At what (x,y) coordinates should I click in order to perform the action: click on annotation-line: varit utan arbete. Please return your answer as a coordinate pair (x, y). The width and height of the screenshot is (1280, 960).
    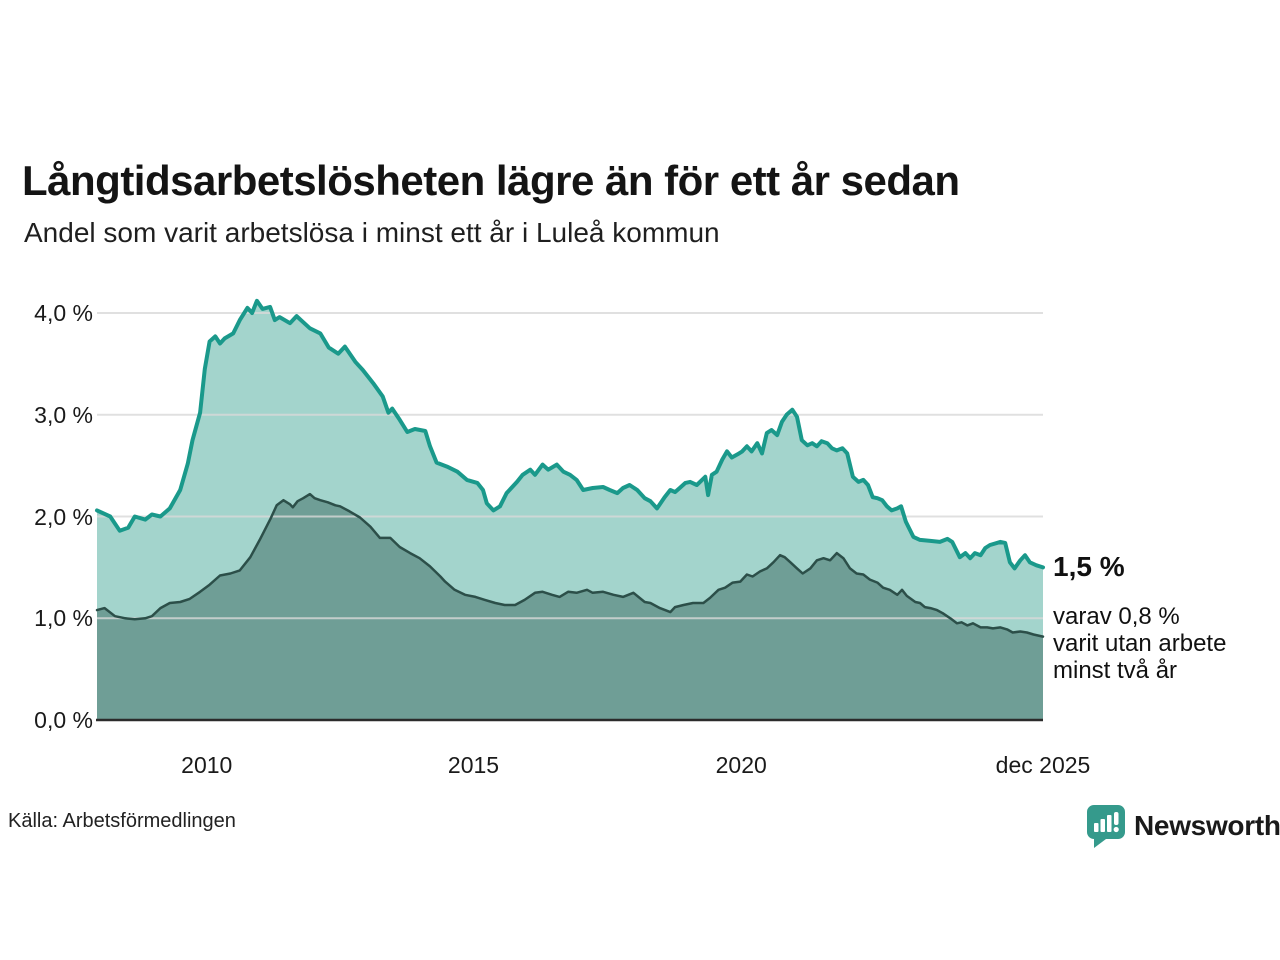
    Looking at the image, I should click on (1140, 643).